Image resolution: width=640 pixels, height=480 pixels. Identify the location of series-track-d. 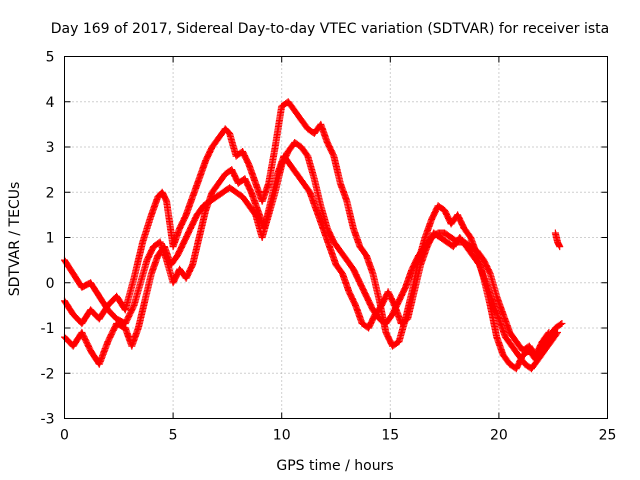
(557, 240).